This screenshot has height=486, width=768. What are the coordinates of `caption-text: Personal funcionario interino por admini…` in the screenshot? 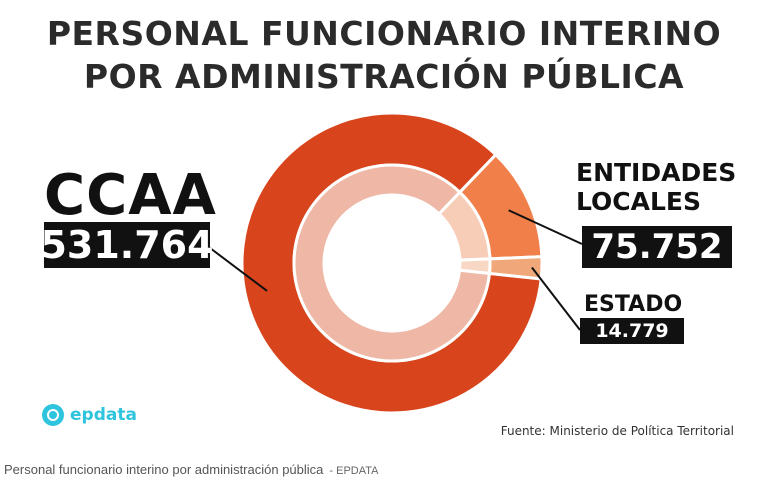 It's located at (164, 469).